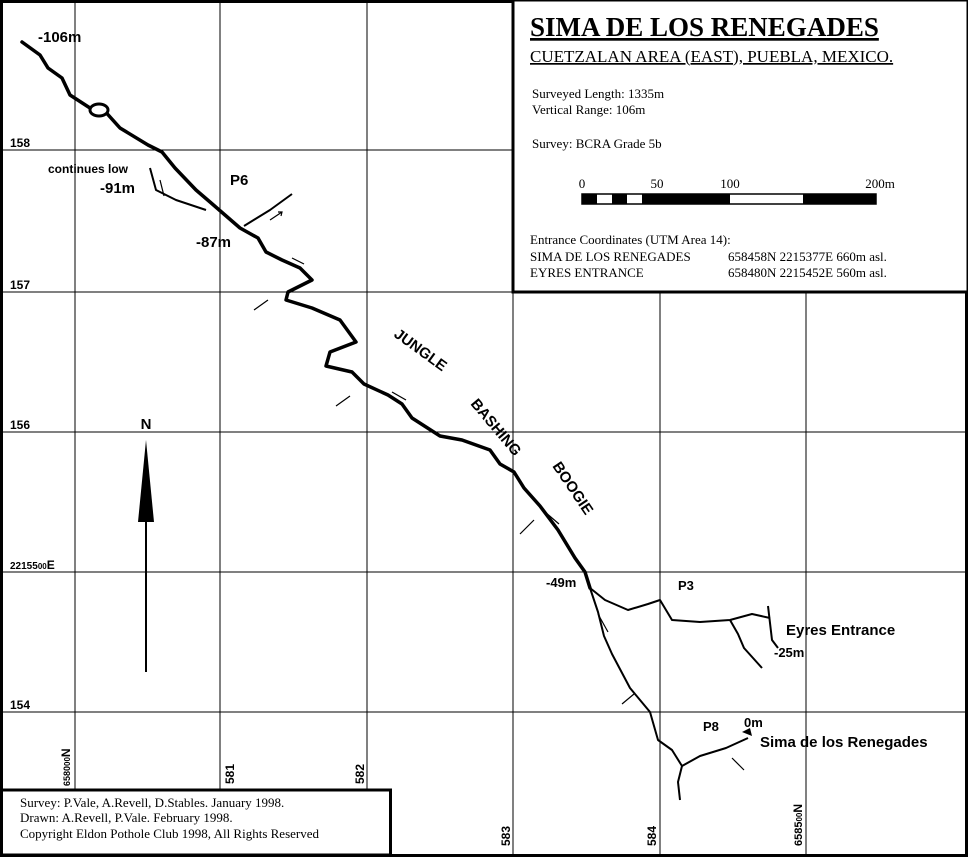 Image resolution: width=968 pixels, height=857 pixels. What do you see at coordinates (126, 817) in the screenshot?
I see `credit-line: Drawn: A.Revell, P.Vale. February 1998.` at bounding box center [126, 817].